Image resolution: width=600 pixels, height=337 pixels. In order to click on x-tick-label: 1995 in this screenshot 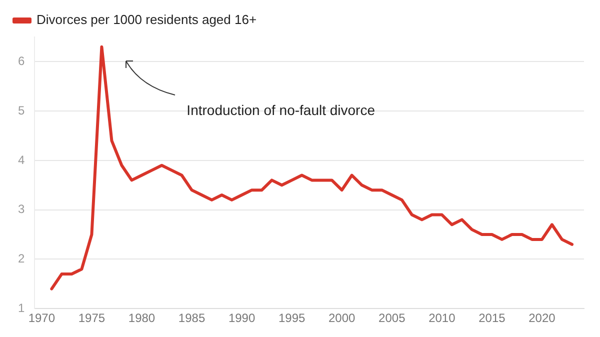, I will do `click(292, 318)`.